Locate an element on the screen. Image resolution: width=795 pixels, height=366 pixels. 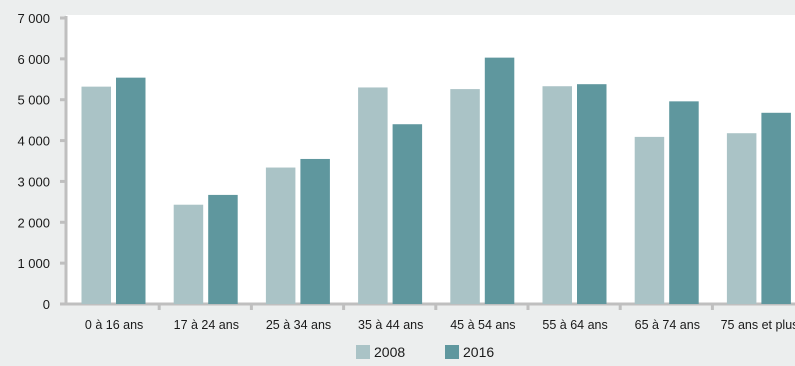
legend-swatch-2016 is located at coordinates (452, 352).